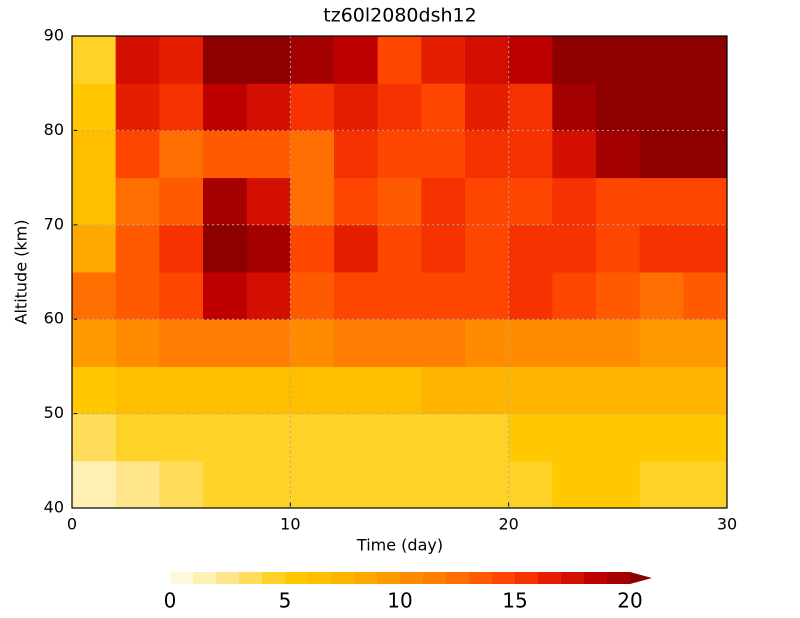 The image size is (800, 618). What do you see at coordinates (399, 601) in the screenshot?
I see `colorbar-tick-label: 10` at bounding box center [399, 601].